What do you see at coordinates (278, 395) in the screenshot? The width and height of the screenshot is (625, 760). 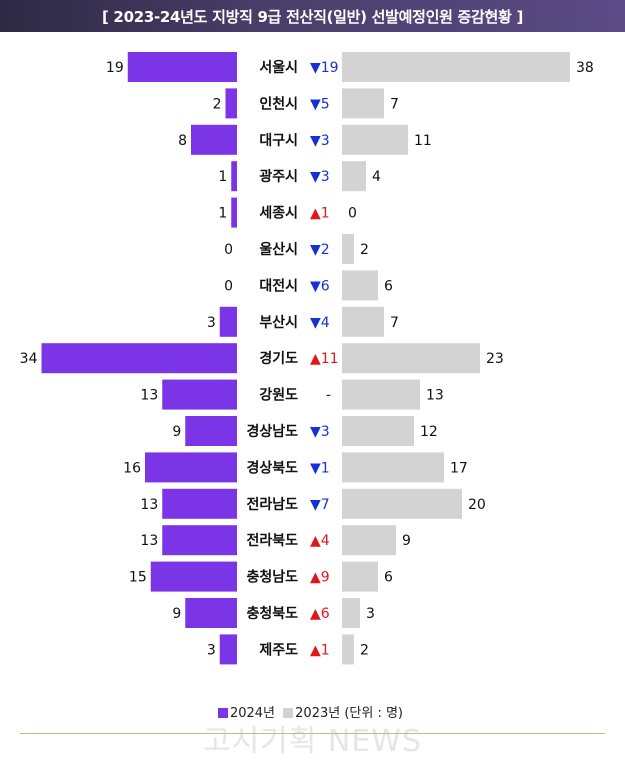 I see `category-label: 강원도` at bounding box center [278, 395].